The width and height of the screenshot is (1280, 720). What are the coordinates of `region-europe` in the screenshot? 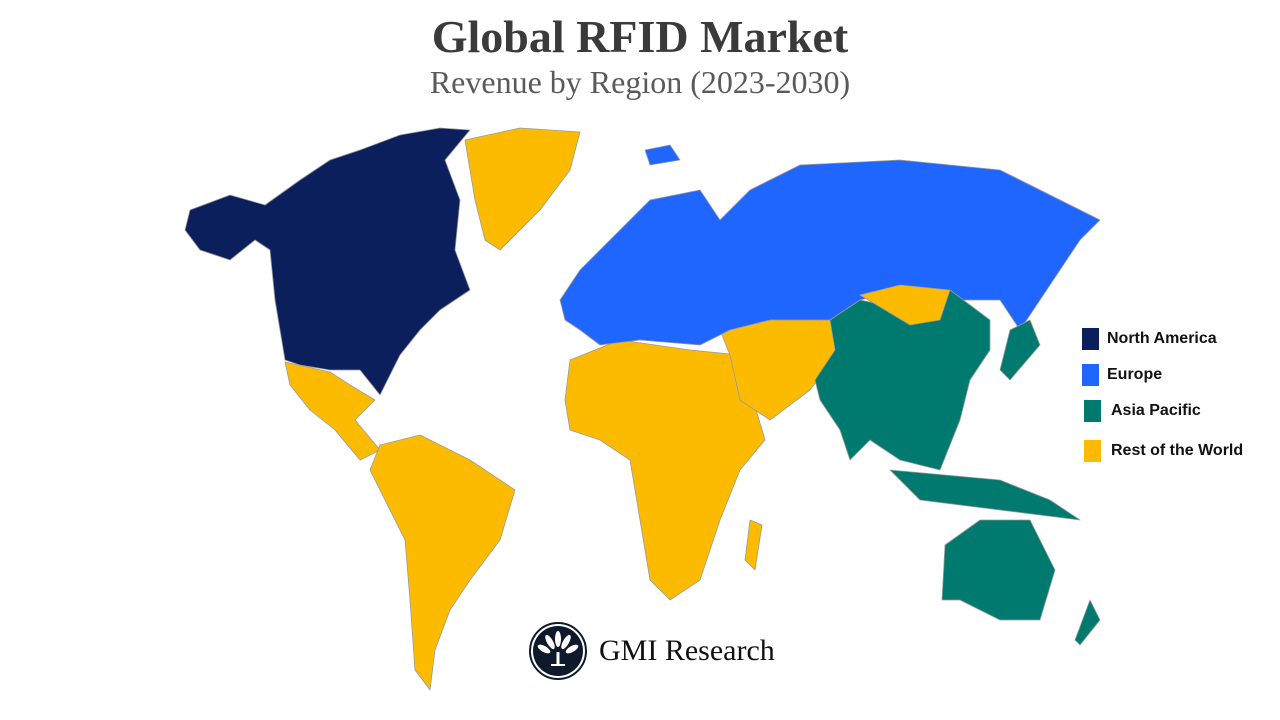 It's located at (830, 252).